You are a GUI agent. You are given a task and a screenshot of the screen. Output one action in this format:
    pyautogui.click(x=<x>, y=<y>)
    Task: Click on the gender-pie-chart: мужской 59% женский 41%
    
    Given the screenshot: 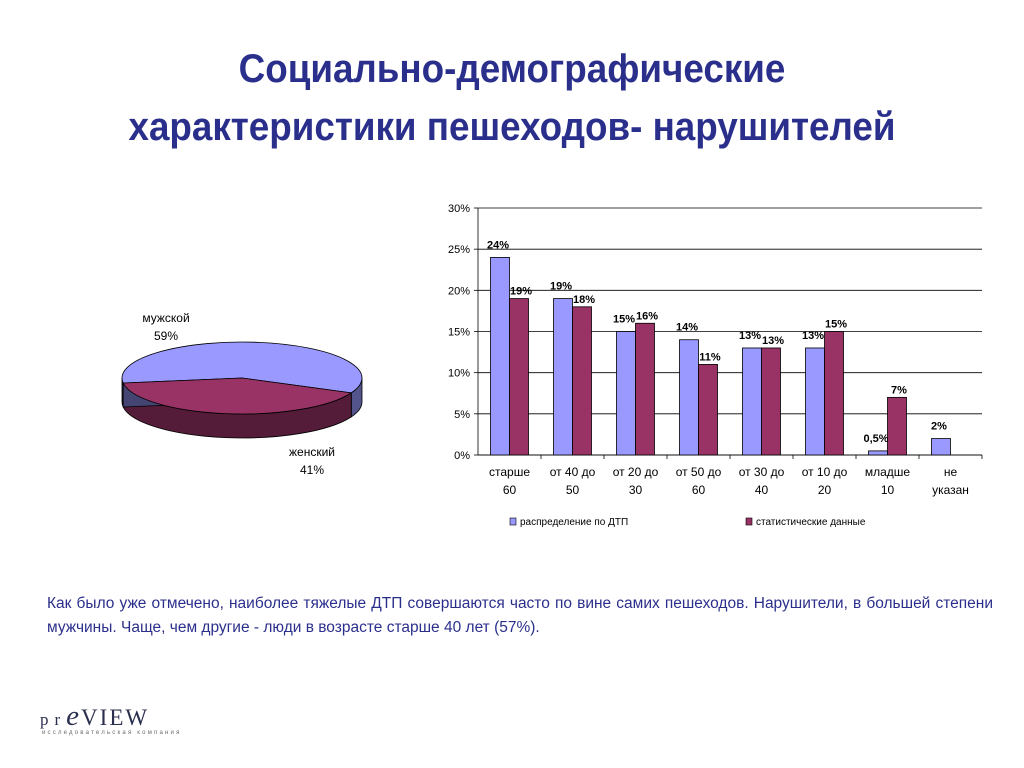 What is the action you would take?
    pyautogui.click(x=242, y=394)
    